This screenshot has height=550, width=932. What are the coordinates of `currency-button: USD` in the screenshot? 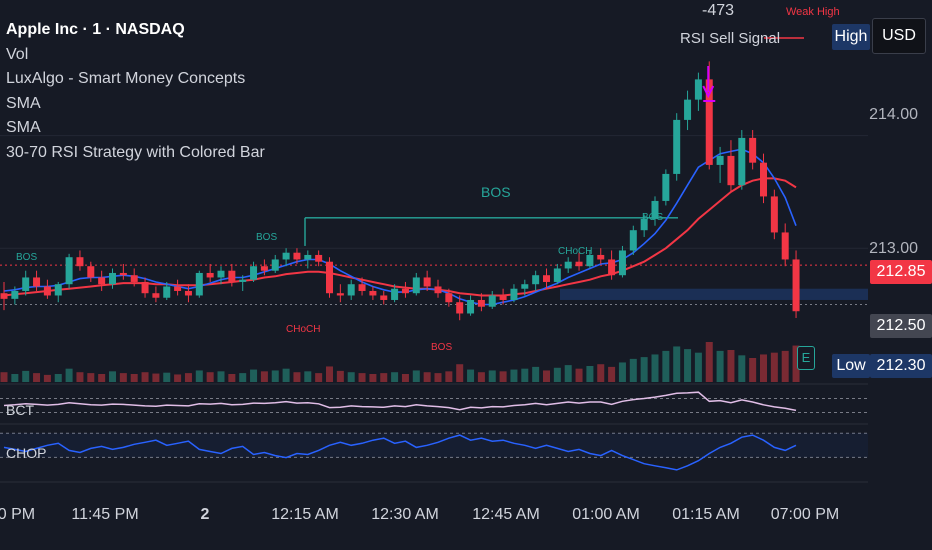 It's located at (899, 36).